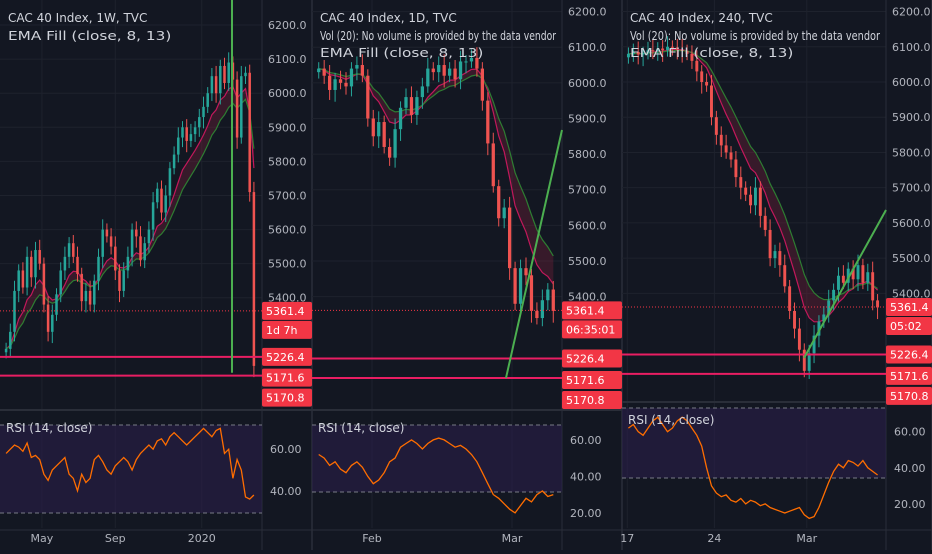 The height and width of the screenshot is (554, 932). What do you see at coordinates (909, 325) in the screenshot?
I see `countdown-bg` at bounding box center [909, 325].